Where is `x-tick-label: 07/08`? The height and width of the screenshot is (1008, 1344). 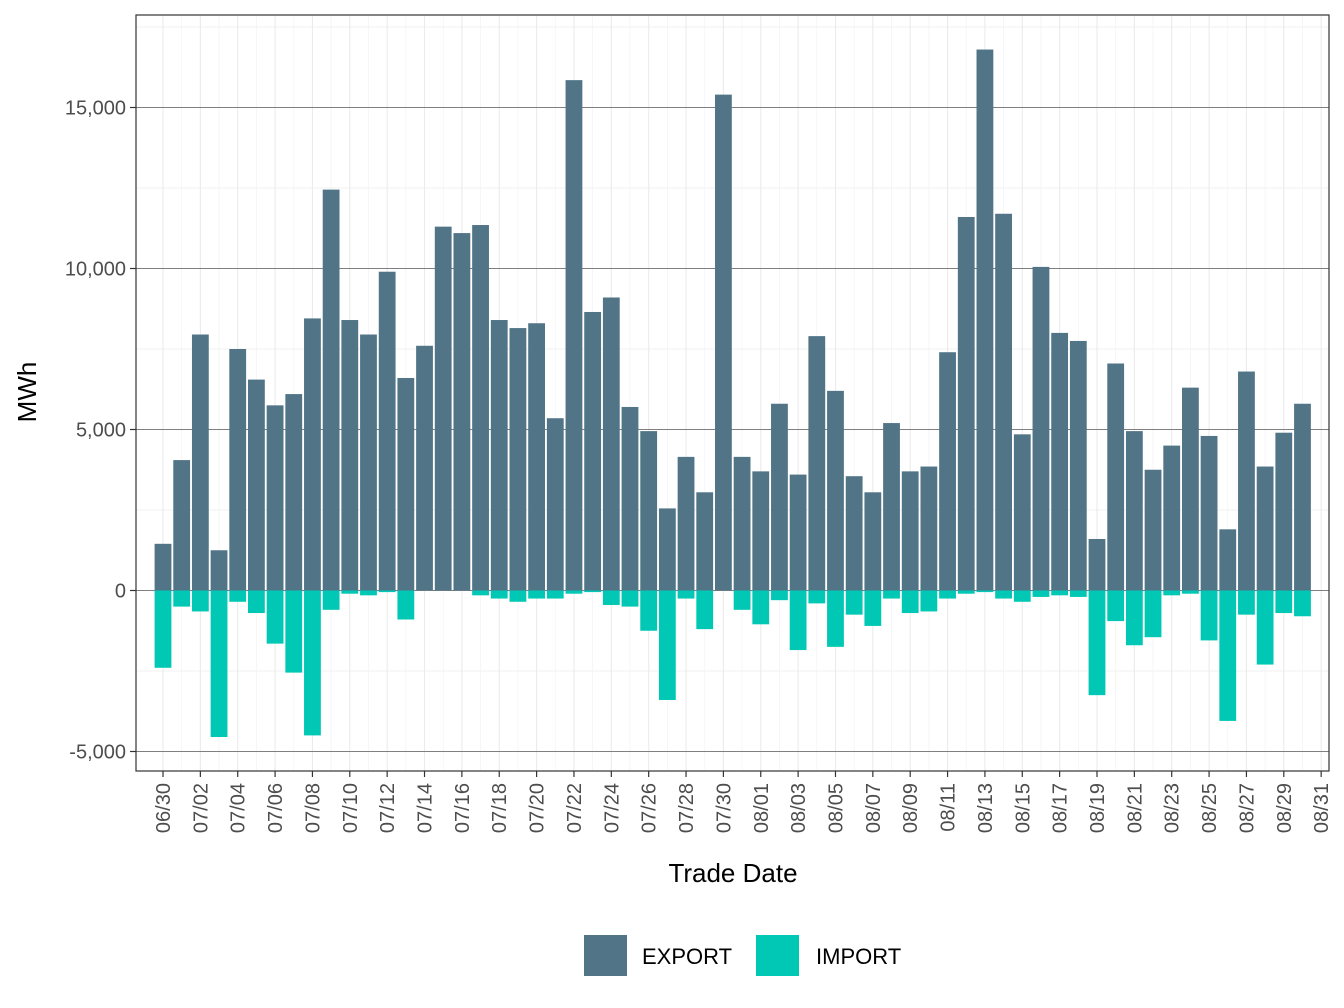
x-tick-label: 07/08 is located at coordinates (313, 808).